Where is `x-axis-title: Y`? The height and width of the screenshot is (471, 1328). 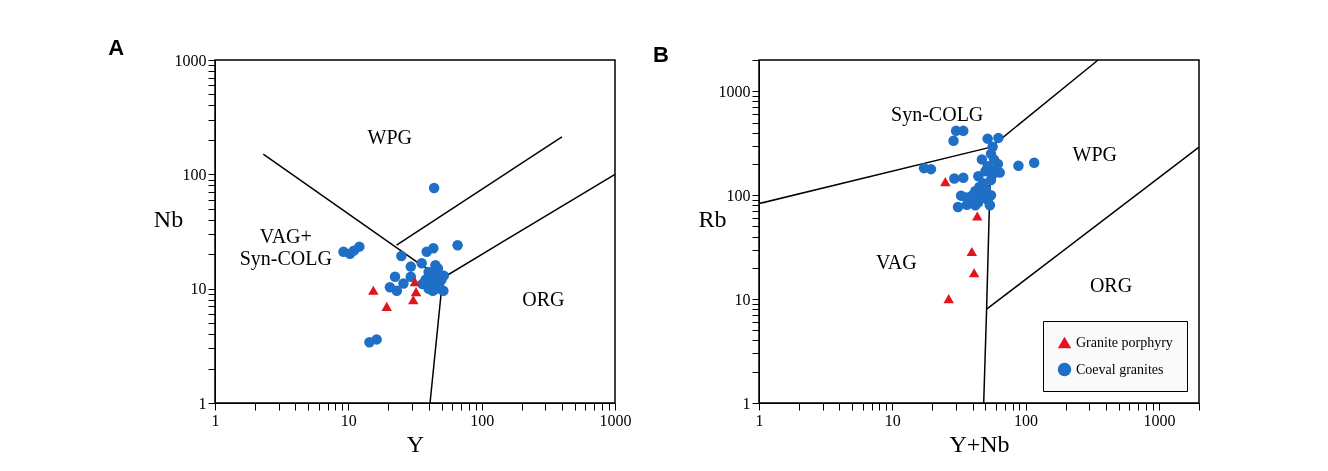 x-axis-title: Y is located at coordinates (415, 443).